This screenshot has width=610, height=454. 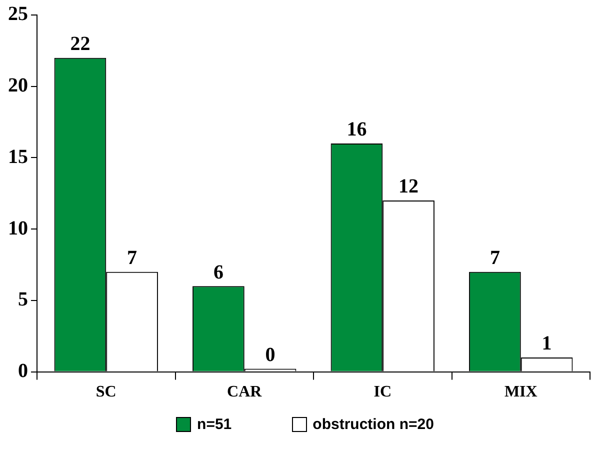 What do you see at coordinates (23, 299) in the screenshot?
I see `y-tick-label: 5` at bounding box center [23, 299].